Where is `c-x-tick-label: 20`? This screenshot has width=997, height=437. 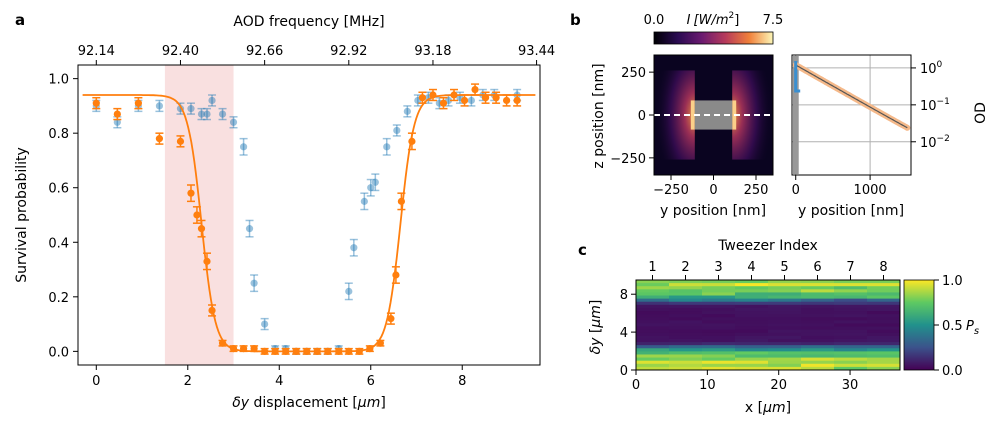
c-x-tick-label: 20 is located at coordinates (778, 385).